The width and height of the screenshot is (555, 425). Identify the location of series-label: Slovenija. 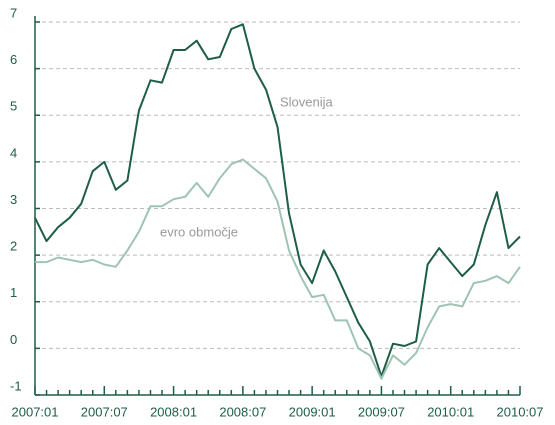
(307, 101).